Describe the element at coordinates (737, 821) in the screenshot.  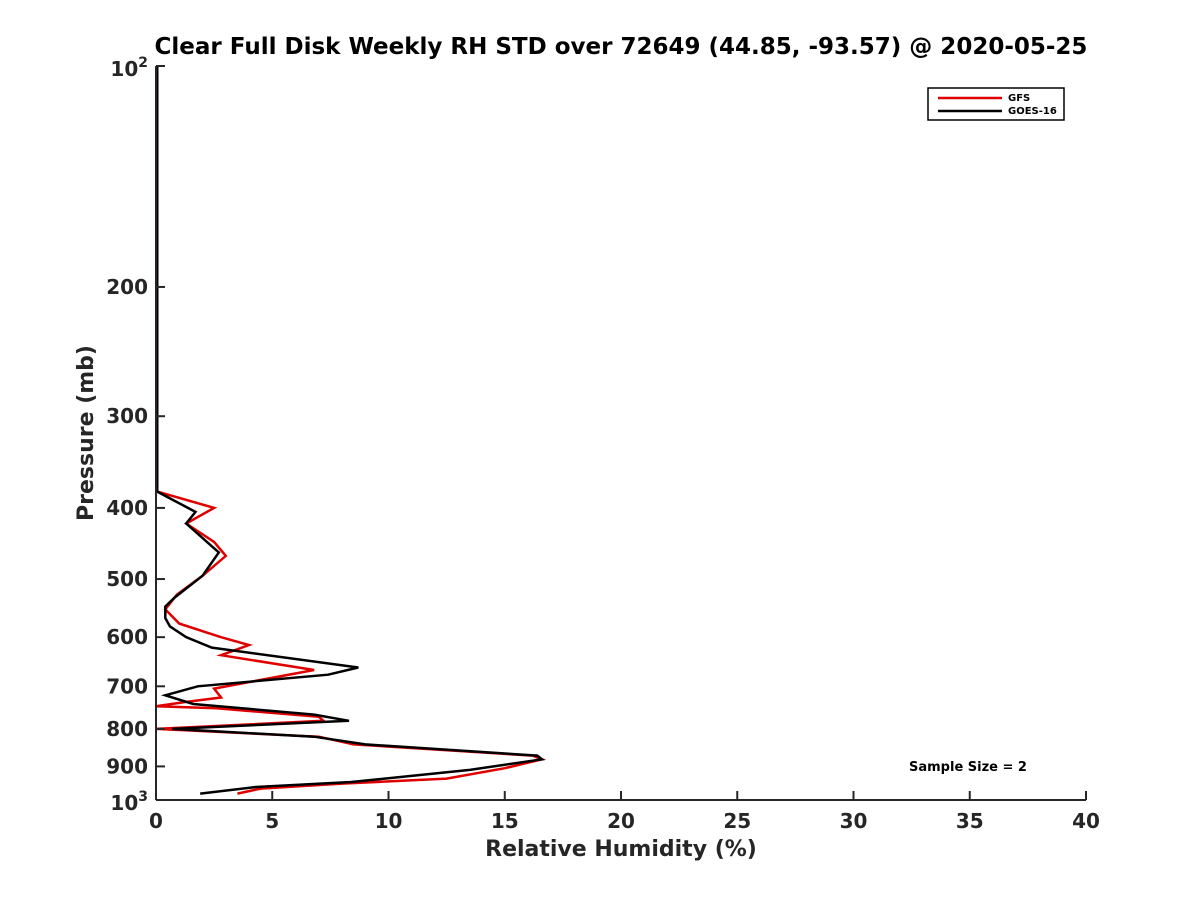
I see `x-tick-label: 25` at that location.